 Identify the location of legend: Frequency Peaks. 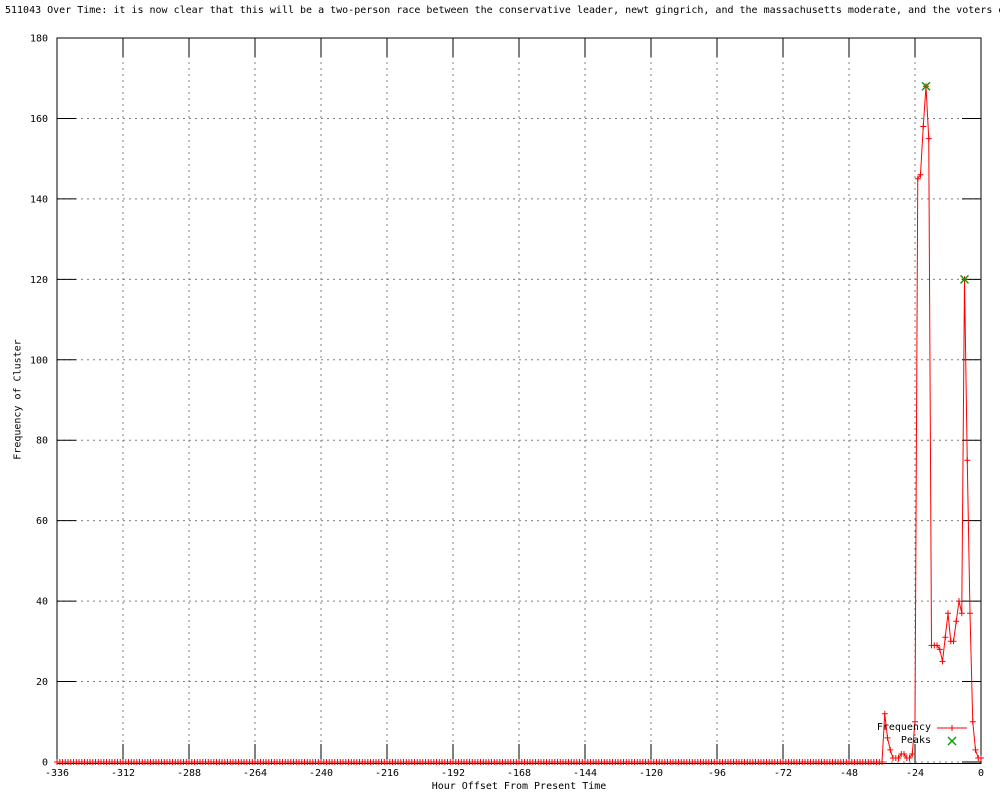
(923, 734).